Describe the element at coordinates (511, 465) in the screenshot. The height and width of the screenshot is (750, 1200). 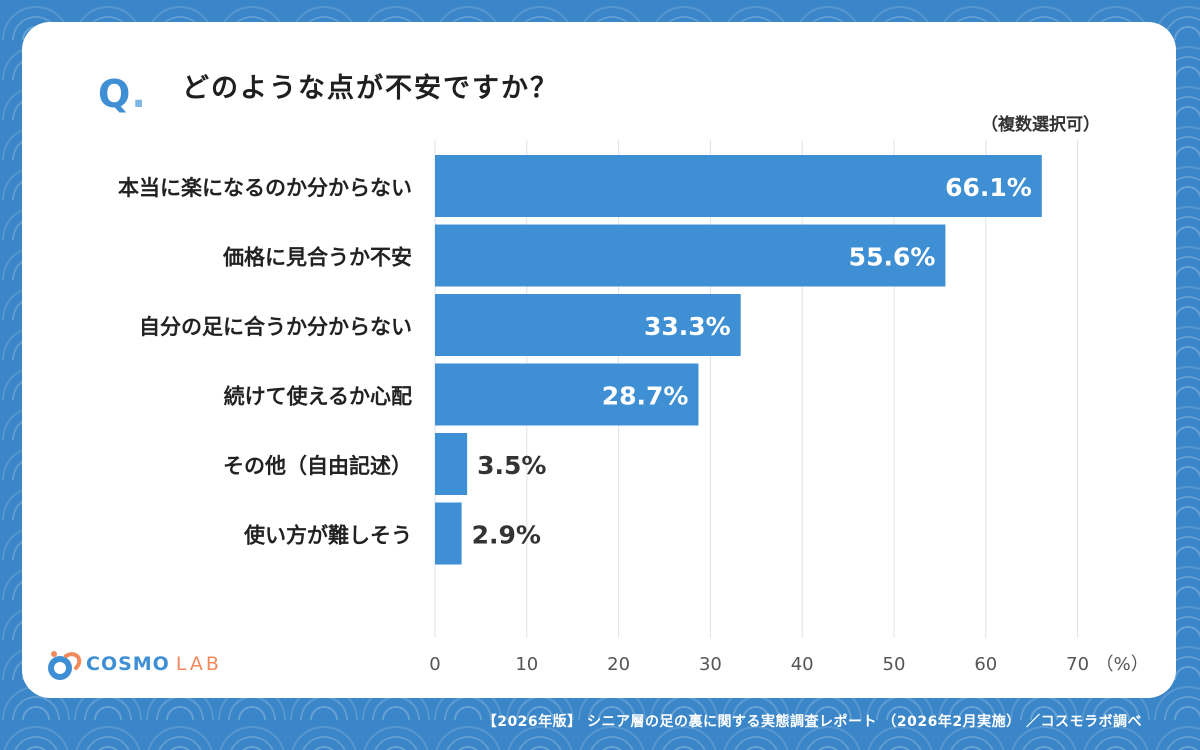
I see `value-label: 3.5%` at that location.